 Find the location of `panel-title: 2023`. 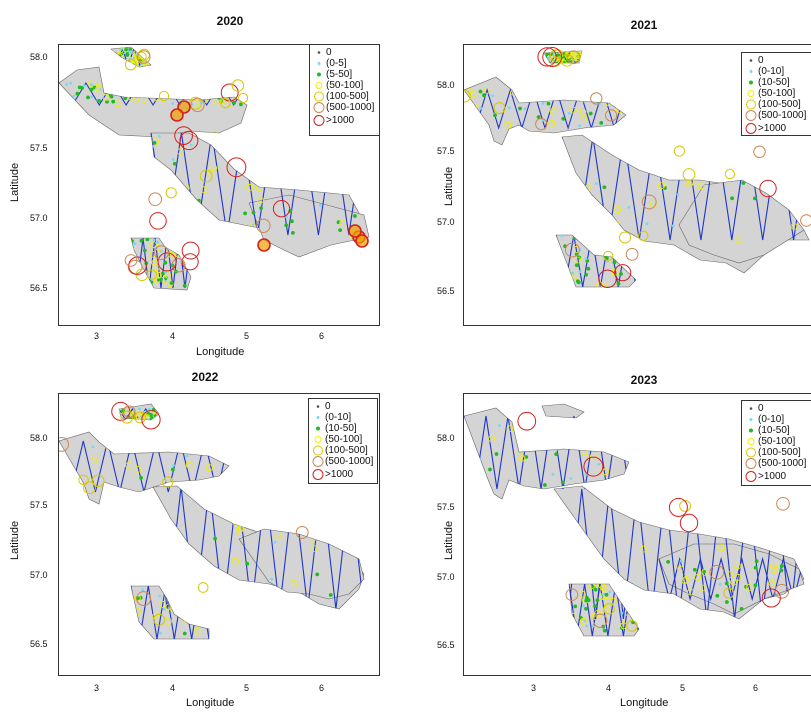

panel-title: 2023 is located at coordinates (644, 380).